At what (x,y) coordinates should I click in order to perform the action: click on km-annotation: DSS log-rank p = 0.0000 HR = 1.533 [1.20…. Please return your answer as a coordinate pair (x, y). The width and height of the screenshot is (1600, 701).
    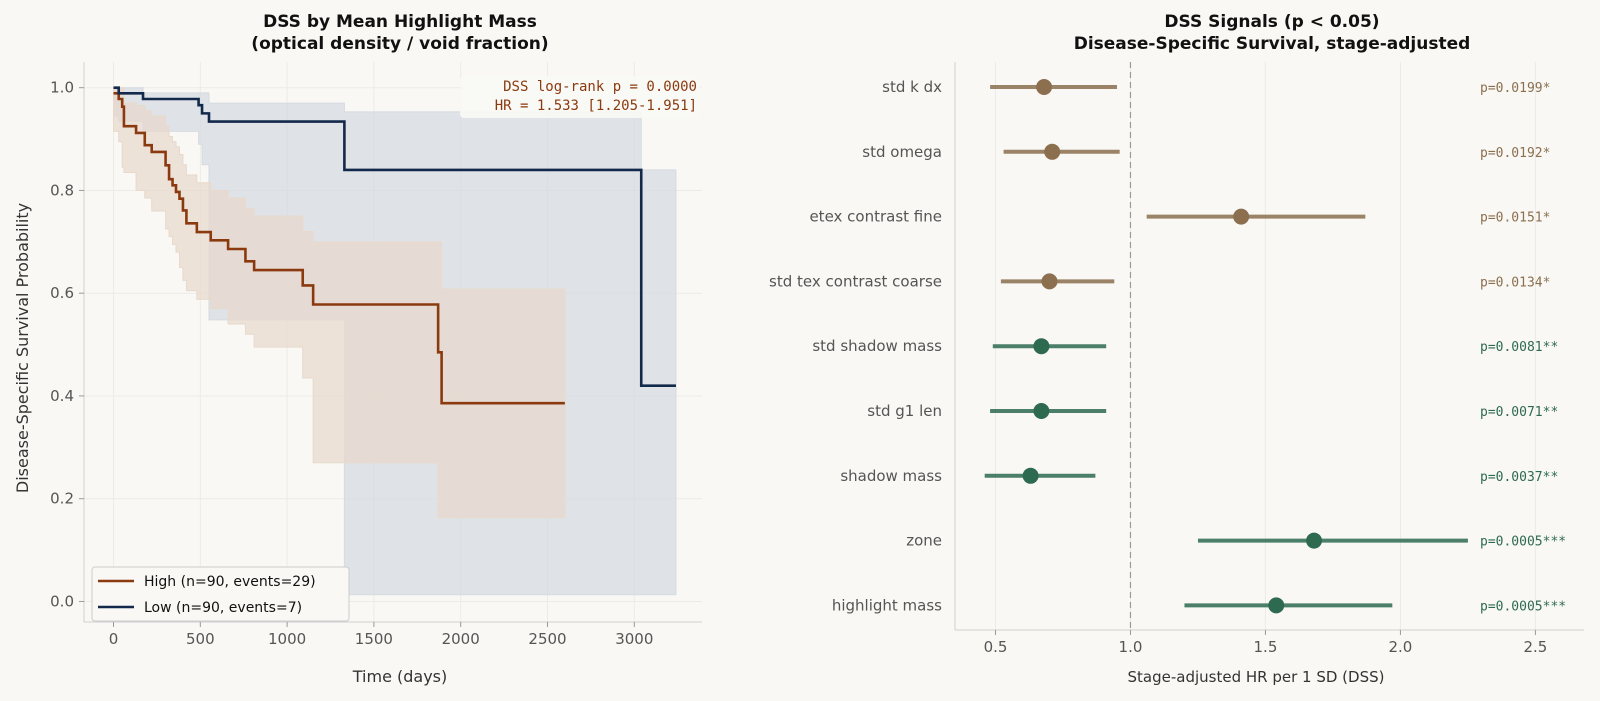
    Looking at the image, I should click on (580, 97).